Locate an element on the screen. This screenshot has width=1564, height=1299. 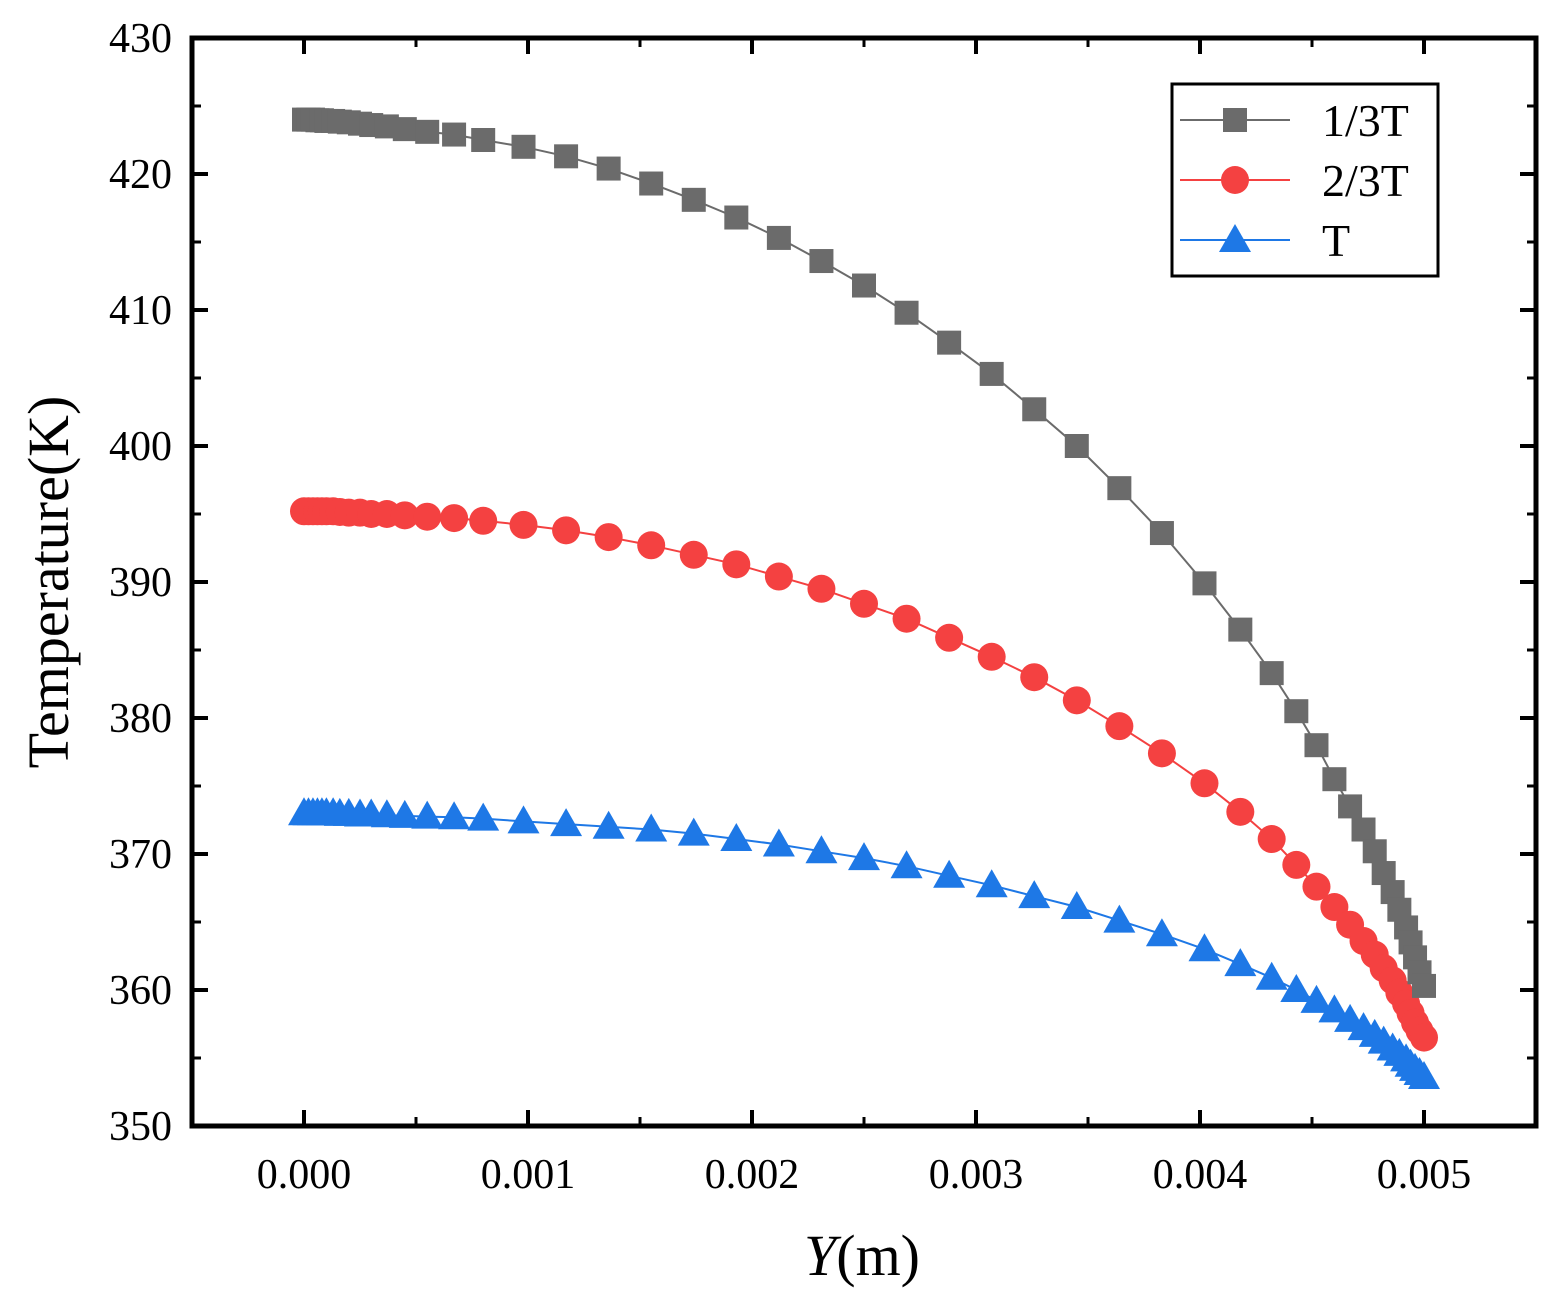
y-axis-title: Temperature(K) is located at coordinates (48, 582).